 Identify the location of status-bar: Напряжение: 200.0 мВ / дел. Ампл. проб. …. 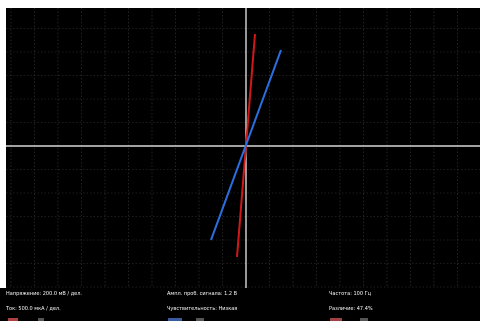
(240, 304).